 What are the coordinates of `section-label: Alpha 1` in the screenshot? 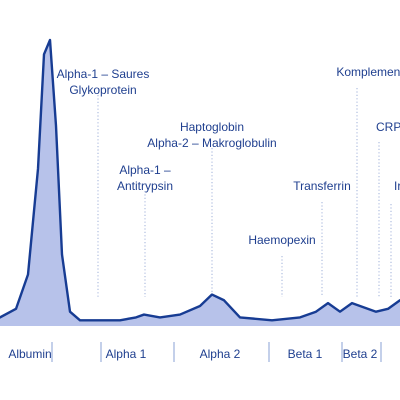 It's located at (126, 354).